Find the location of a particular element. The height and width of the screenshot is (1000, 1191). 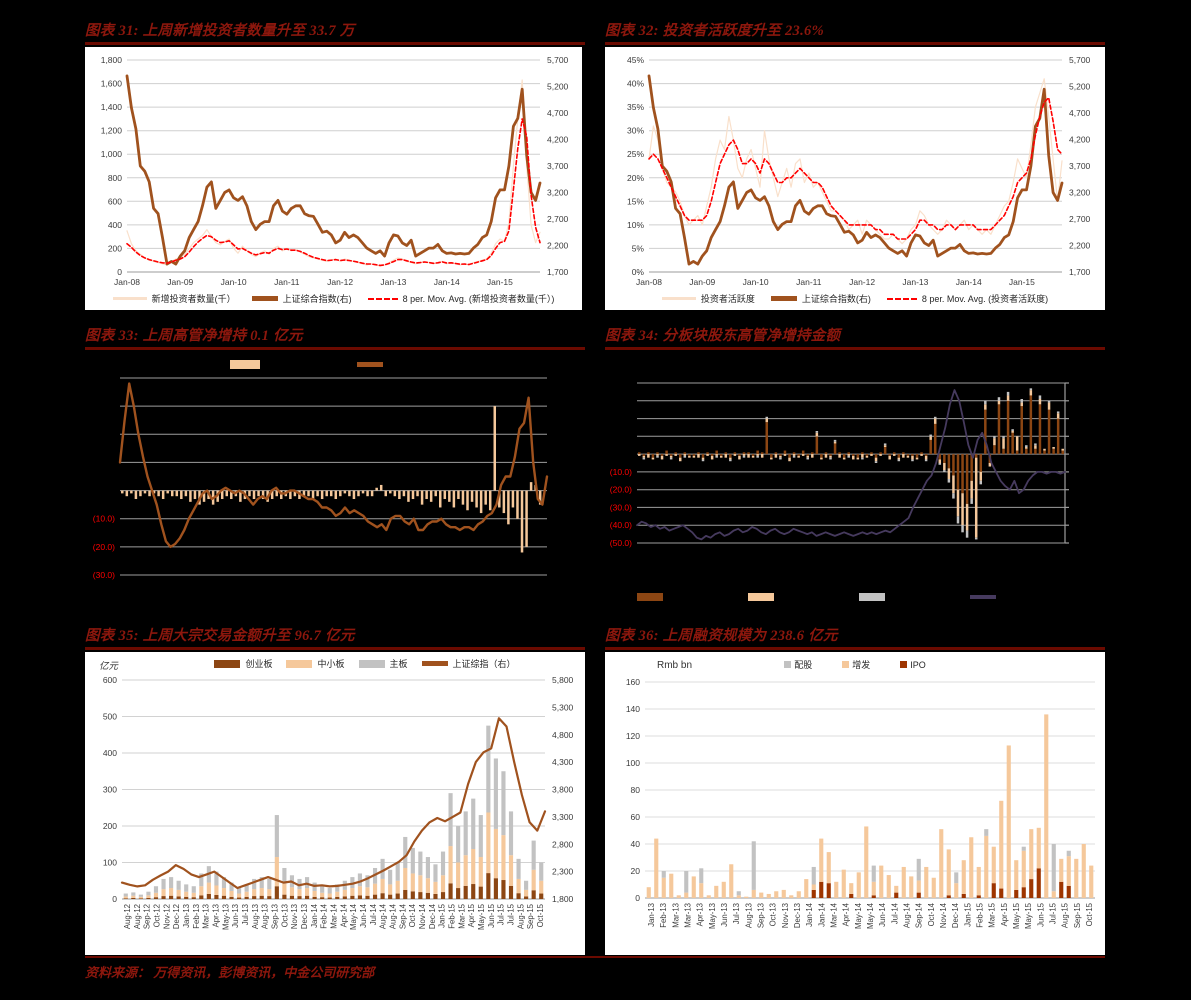

svg-text: Jan-14 is located at coordinates (821, 914).